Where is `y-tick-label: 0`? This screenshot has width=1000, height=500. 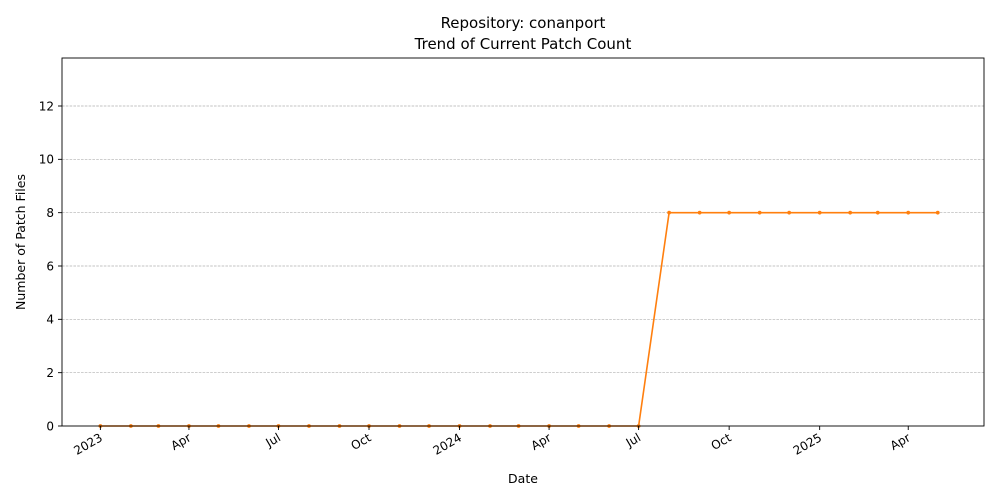
y-tick-label: 0 is located at coordinates (50, 426).